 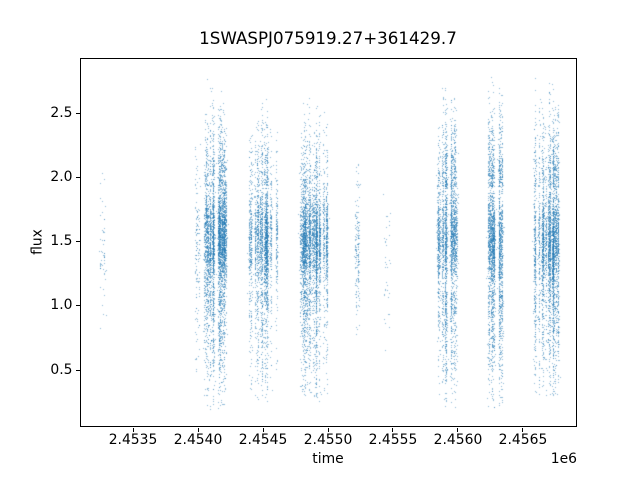 I want to click on y-axis-label: flux, so click(x=37, y=242).